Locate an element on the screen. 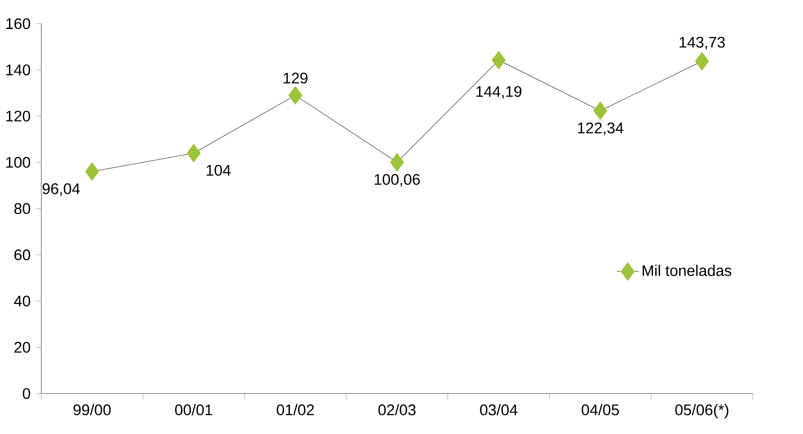 The height and width of the screenshot is (434, 803). x-tick-label: 05/06(*) is located at coordinates (701, 411).